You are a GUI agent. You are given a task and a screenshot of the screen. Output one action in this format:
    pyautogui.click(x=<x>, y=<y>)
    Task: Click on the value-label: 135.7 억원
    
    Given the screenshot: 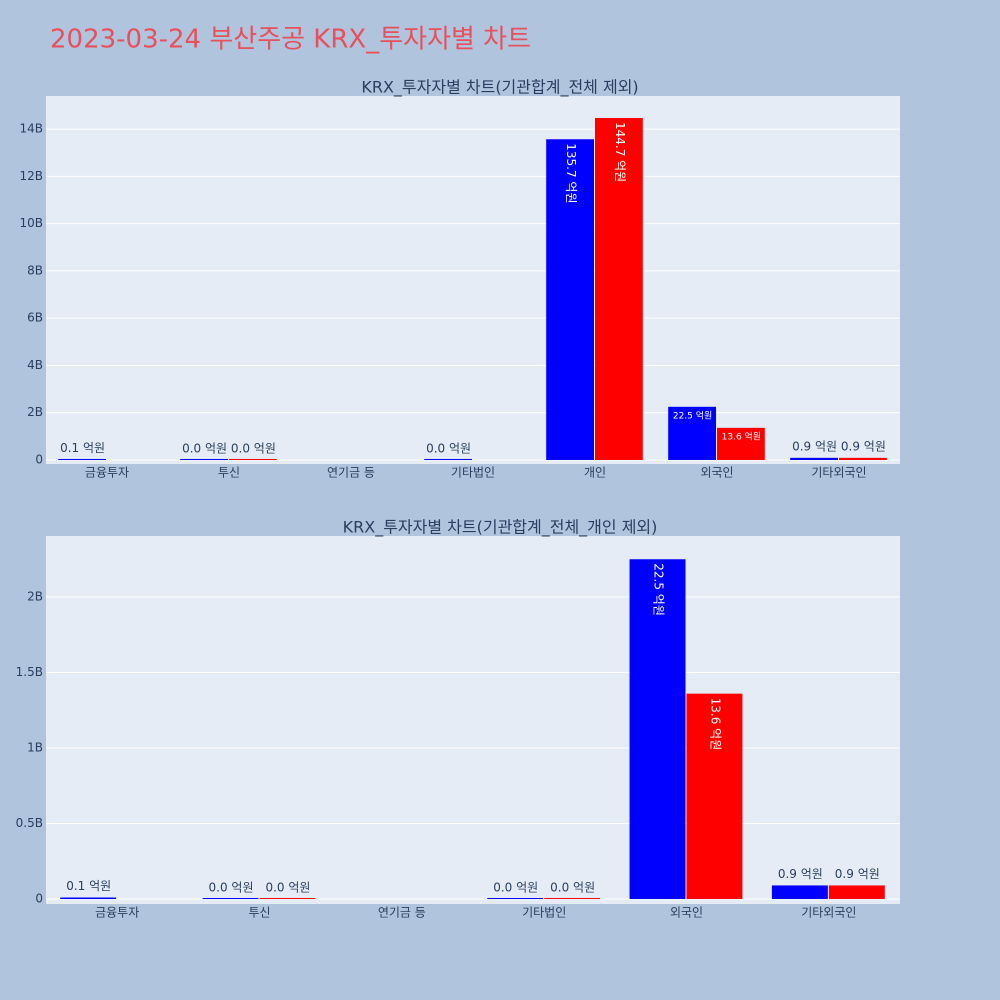 What is the action you would take?
    pyautogui.click(x=571, y=173)
    